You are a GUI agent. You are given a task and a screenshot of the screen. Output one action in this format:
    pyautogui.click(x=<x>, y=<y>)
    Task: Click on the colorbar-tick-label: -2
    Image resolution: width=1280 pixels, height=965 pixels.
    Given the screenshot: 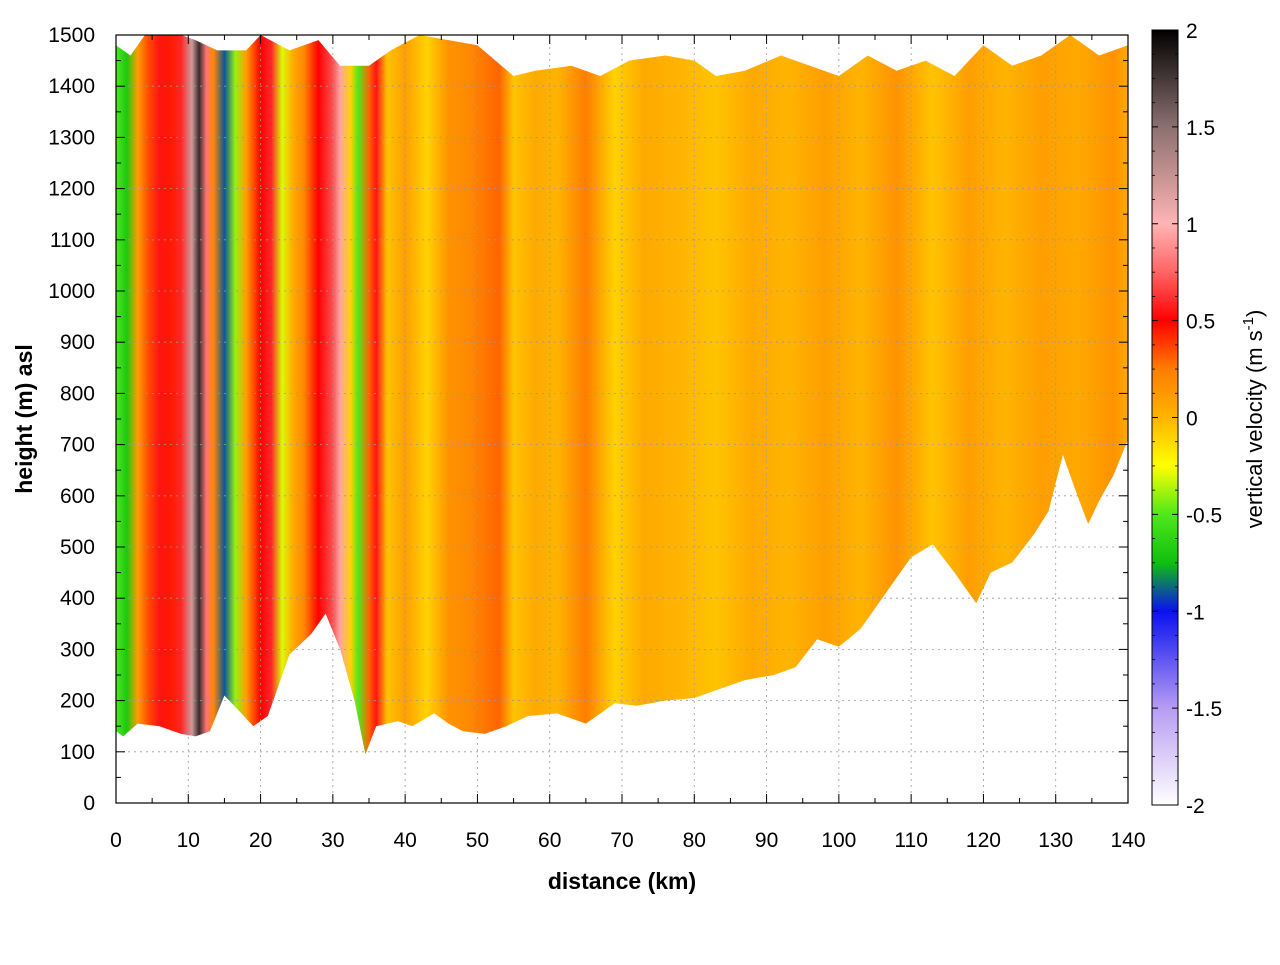 What is the action you would take?
    pyautogui.click(x=1195, y=806)
    